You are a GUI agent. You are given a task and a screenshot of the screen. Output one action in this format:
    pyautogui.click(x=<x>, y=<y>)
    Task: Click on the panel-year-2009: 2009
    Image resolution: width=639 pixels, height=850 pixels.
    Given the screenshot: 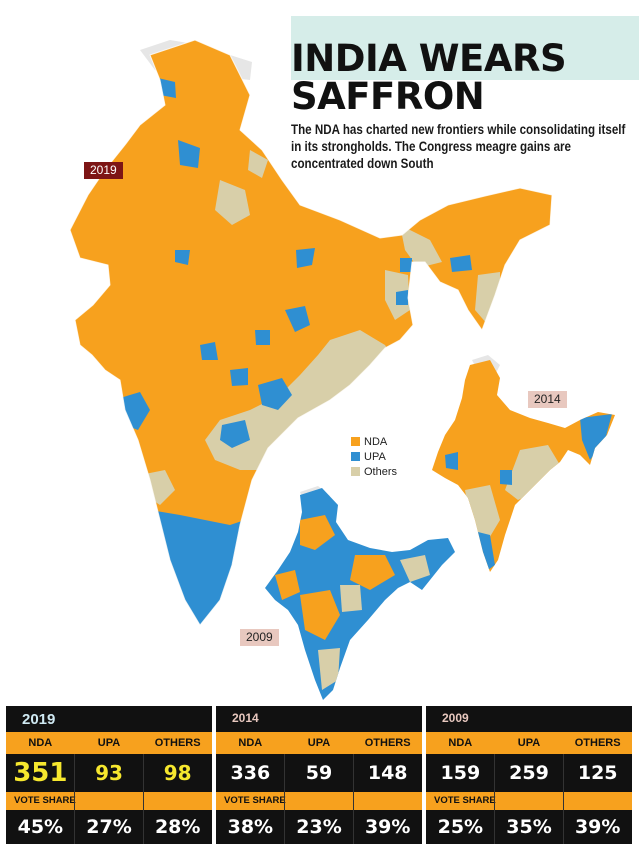 What is the action you would take?
    pyautogui.click(x=471, y=719)
    